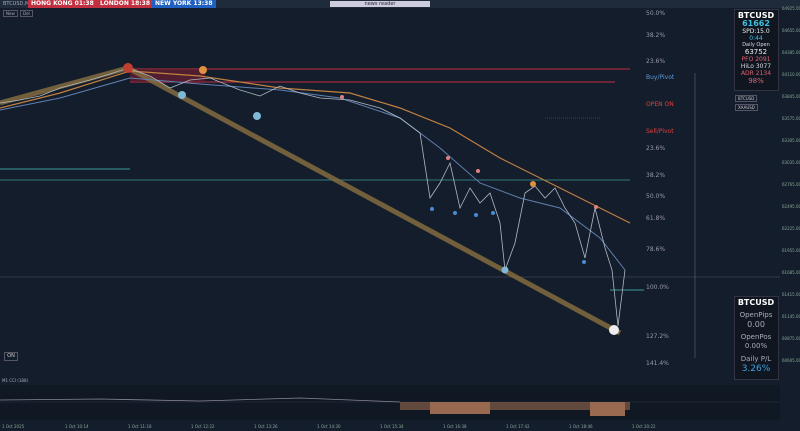 This screenshot has height=431, width=800. What do you see at coordinates (791, 250) in the screenshot?
I see `price-label: 61955.00` at bounding box center [791, 250].